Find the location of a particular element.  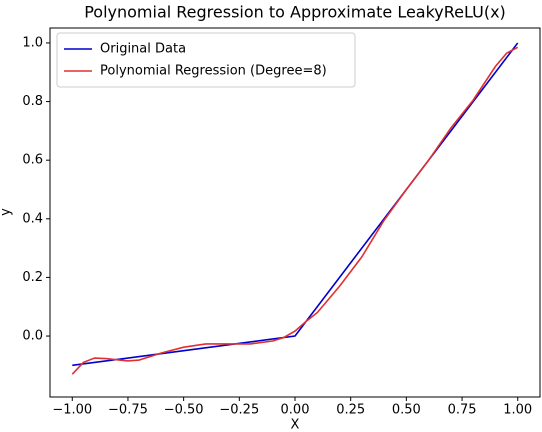

y-tick-label: 1.0 is located at coordinates (32, 42).